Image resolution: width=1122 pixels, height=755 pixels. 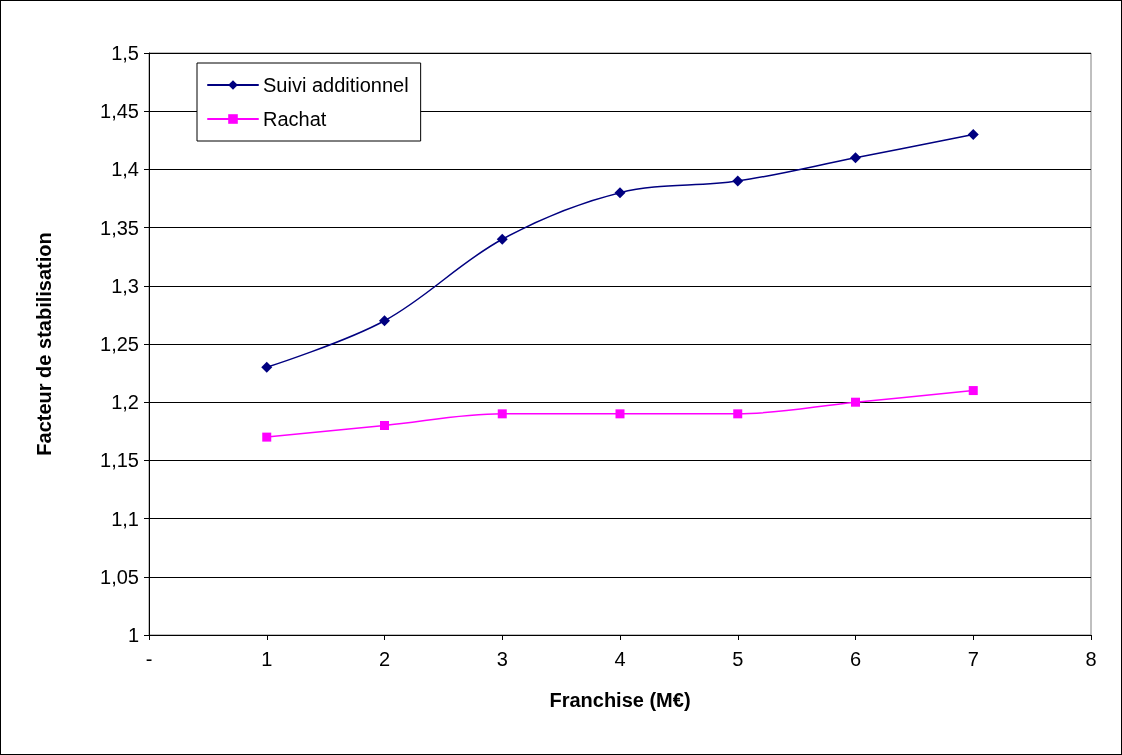 What do you see at coordinates (119, 111) in the screenshot?
I see `y-tick-label: 1,45` at bounding box center [119, 111].